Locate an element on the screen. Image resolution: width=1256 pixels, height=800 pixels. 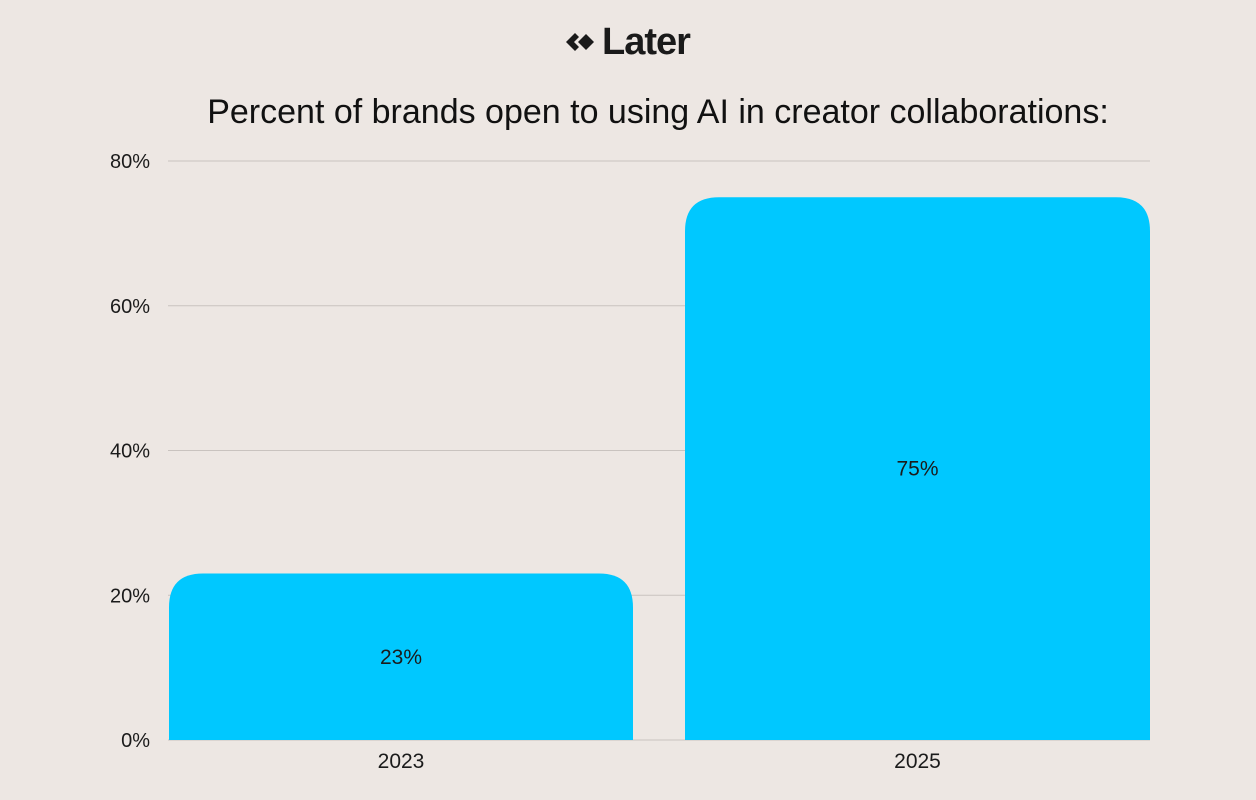
x-category-label: 2025 is located at coordinates (917, 761).